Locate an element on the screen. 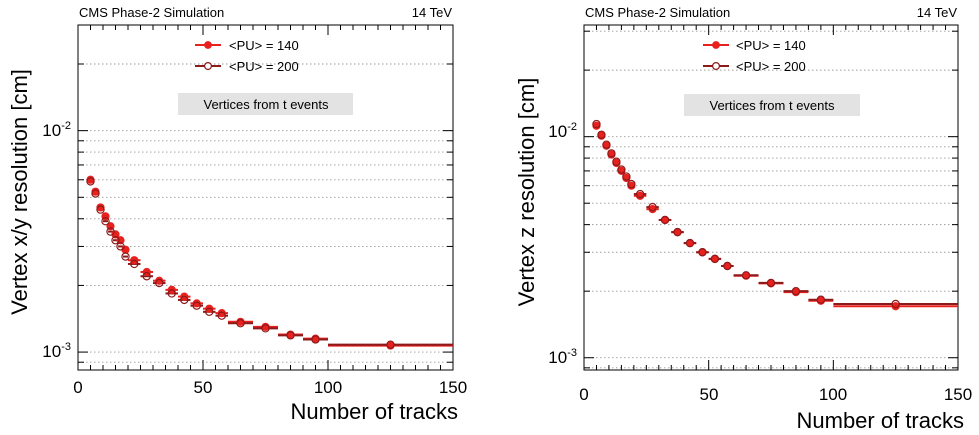 The height and width of the screenshot is (435, 979). left-x-tick-labels: 0 50 100 150 is located at coordinates (270, 387).